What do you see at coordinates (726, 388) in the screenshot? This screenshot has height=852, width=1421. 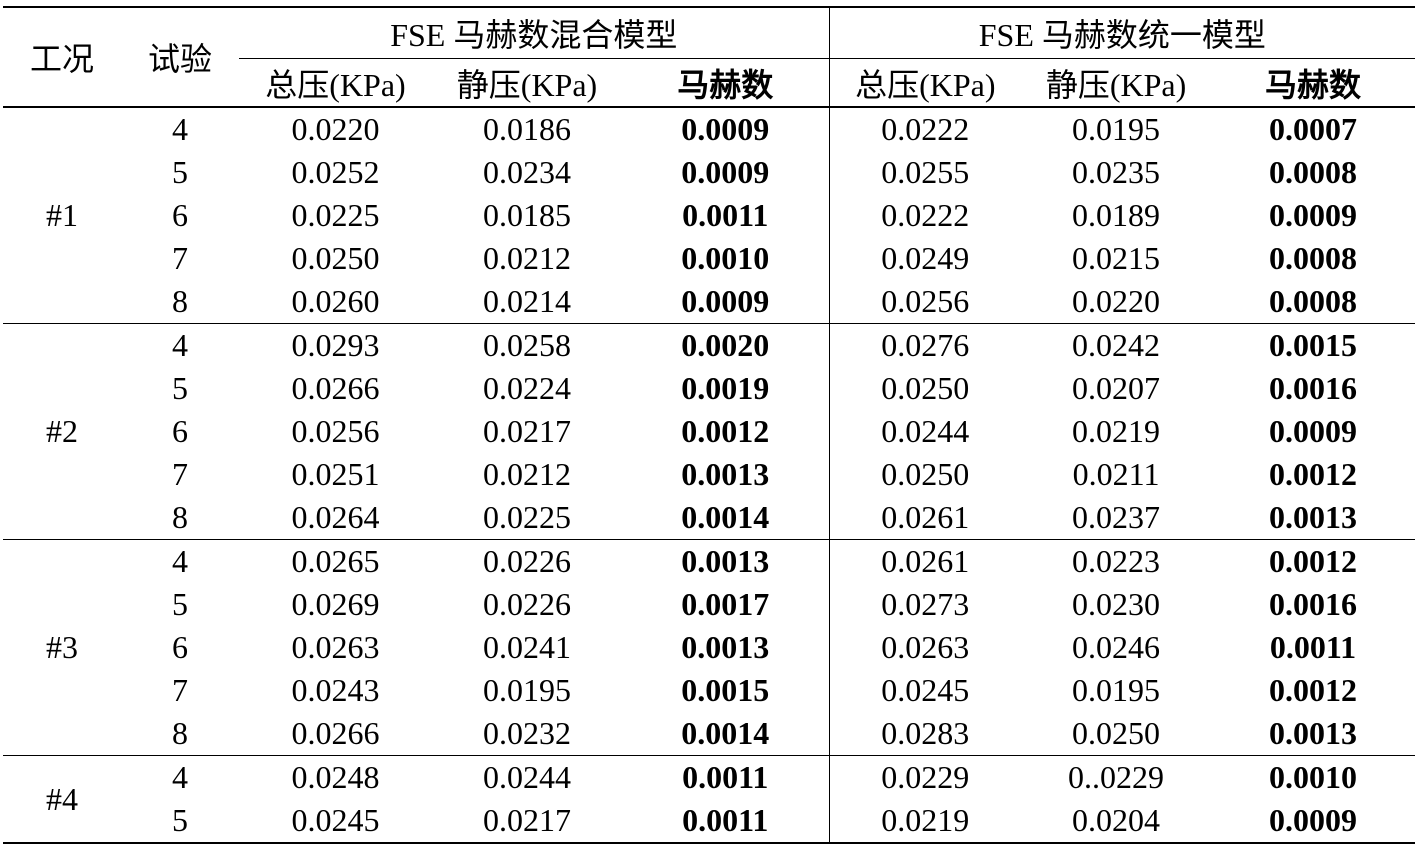 I see `mix-mach-cell: 0.0019` at bounding box center [726, 388].